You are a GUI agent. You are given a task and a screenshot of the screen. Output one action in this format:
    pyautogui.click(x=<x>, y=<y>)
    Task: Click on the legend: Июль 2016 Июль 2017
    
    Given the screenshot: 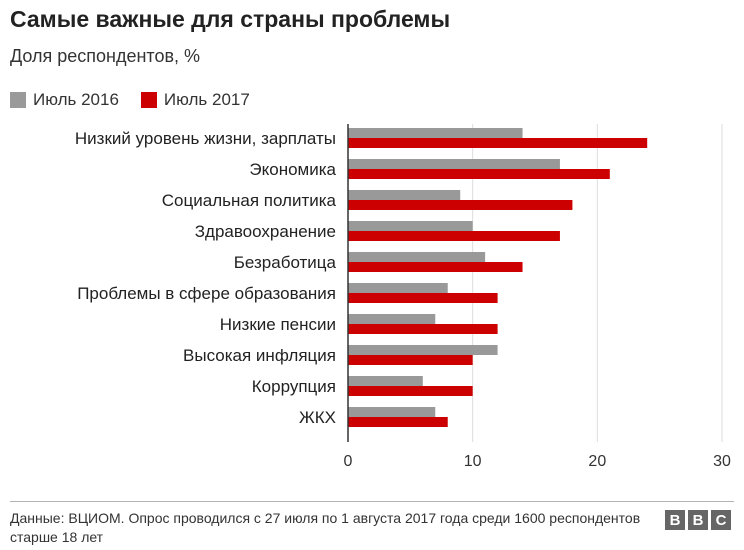 What is the action you would take?
    pyautogui.click(x=141, y=100)
    